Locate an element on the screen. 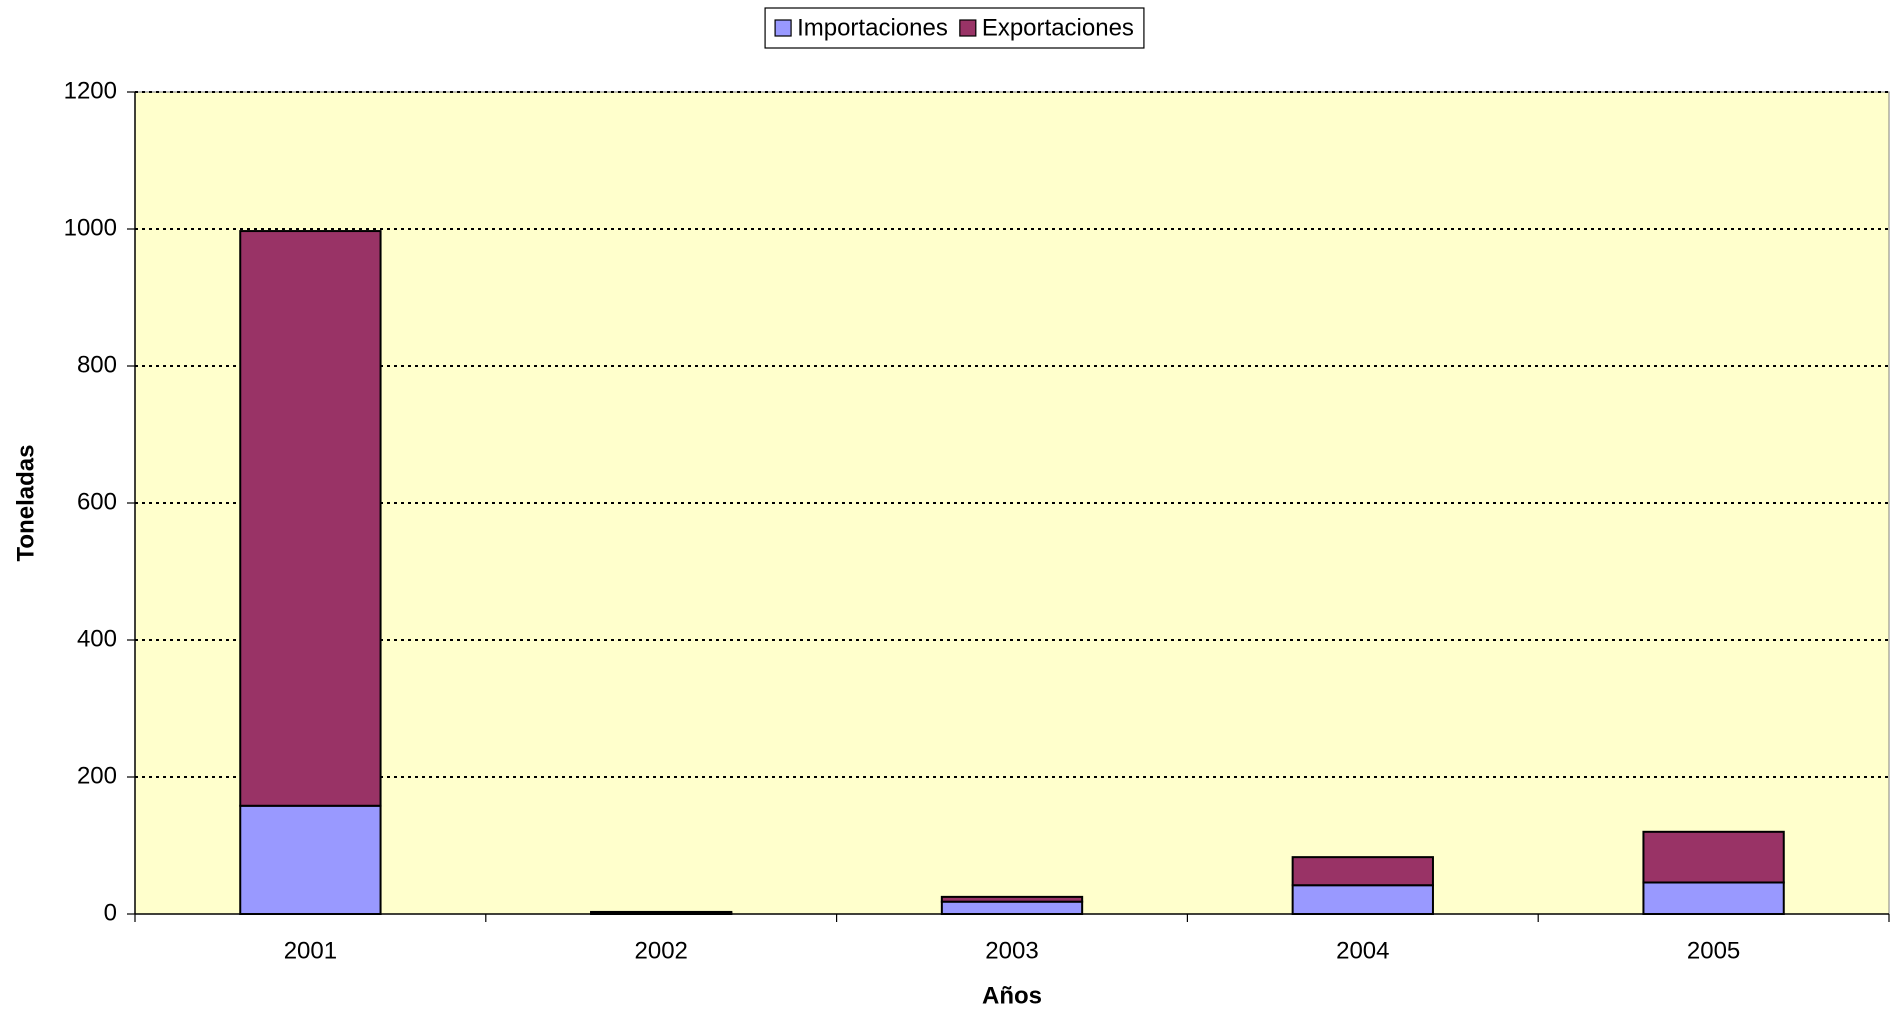  y-tick-label: 0 is located at coordinates (110, 912).